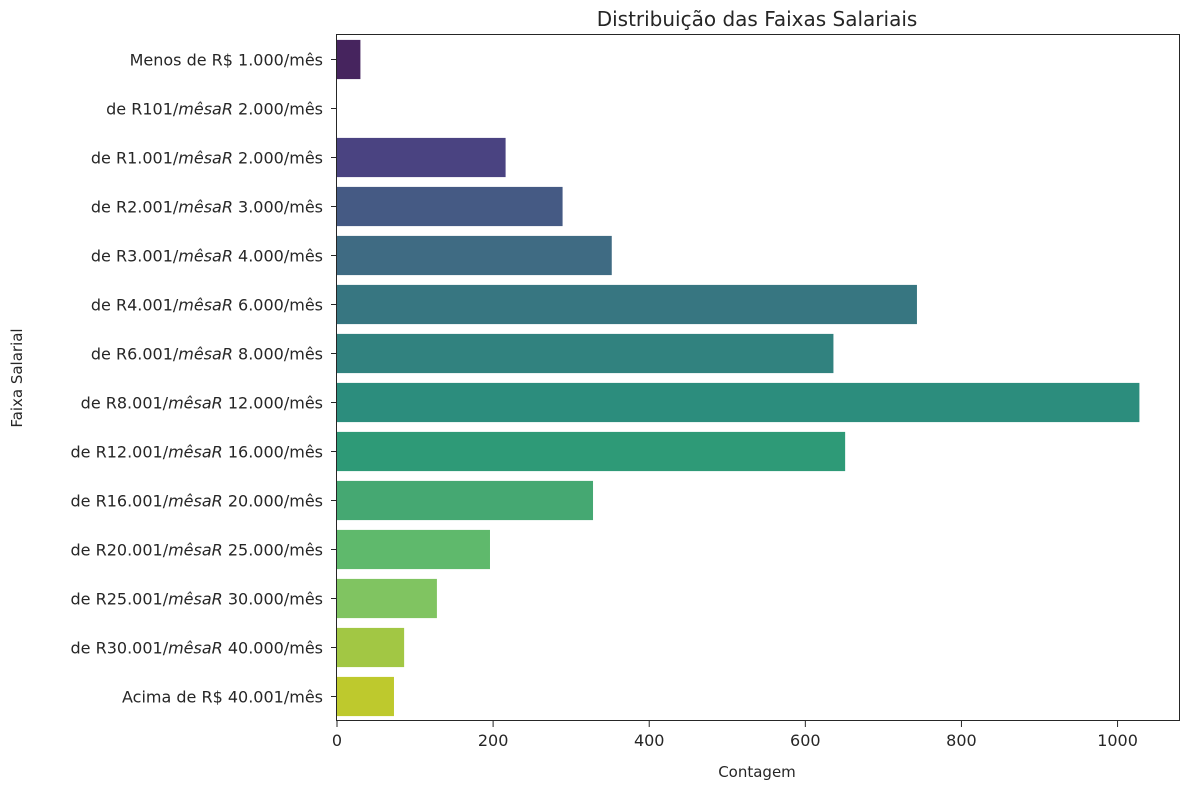  Describe the element at coordinates (805, 740) in the screenshot. I see `x-tick-label: 600` at that location.